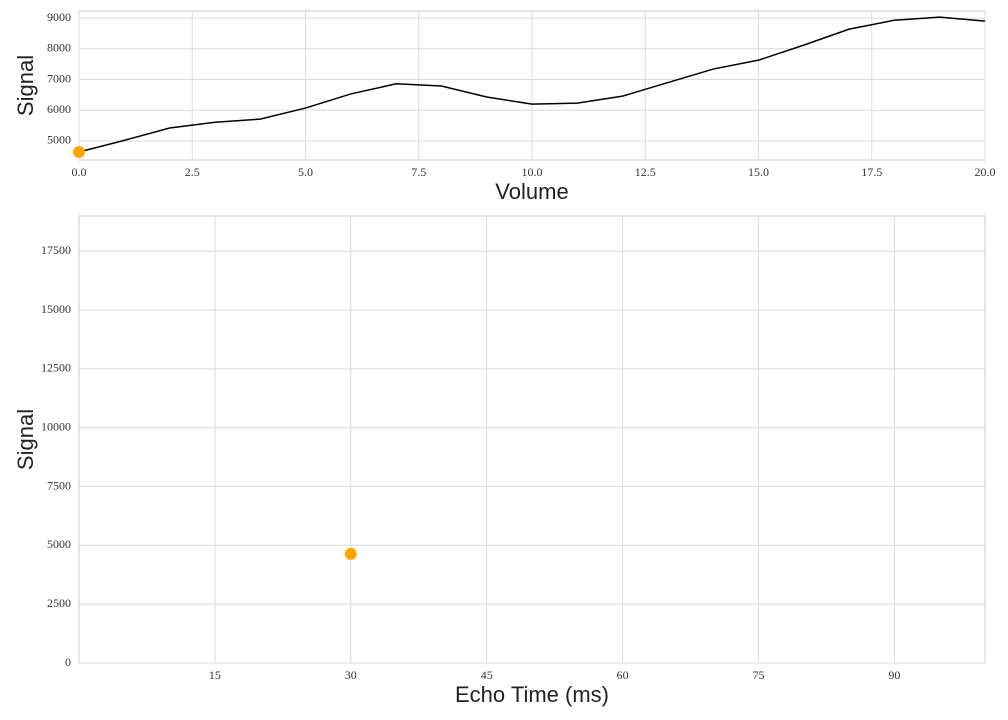 Image resolution: width=1008 pixels, height=720 pixels. I want to click on x-tick-label: 2.5, so click(192, 172).